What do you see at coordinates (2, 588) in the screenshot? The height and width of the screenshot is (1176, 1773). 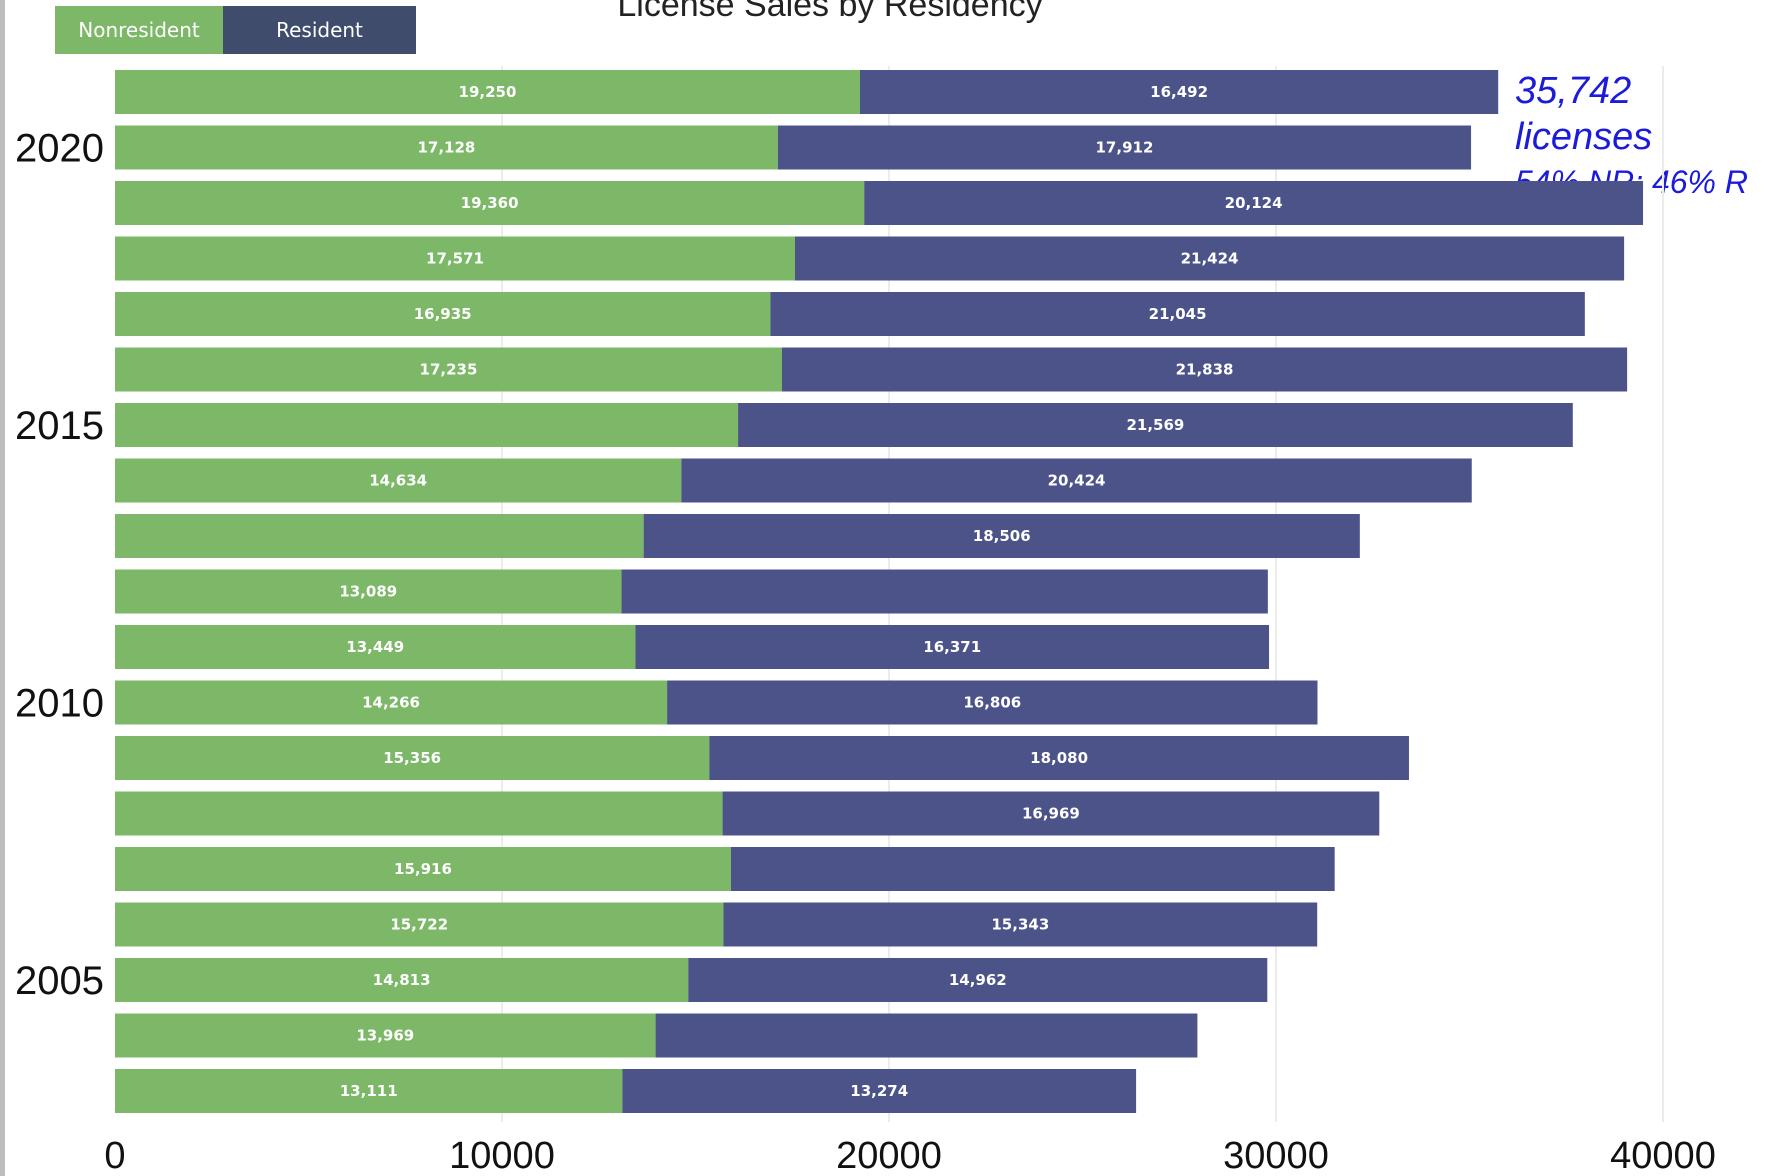 I see `left-border` at bounding box center [2, 588].